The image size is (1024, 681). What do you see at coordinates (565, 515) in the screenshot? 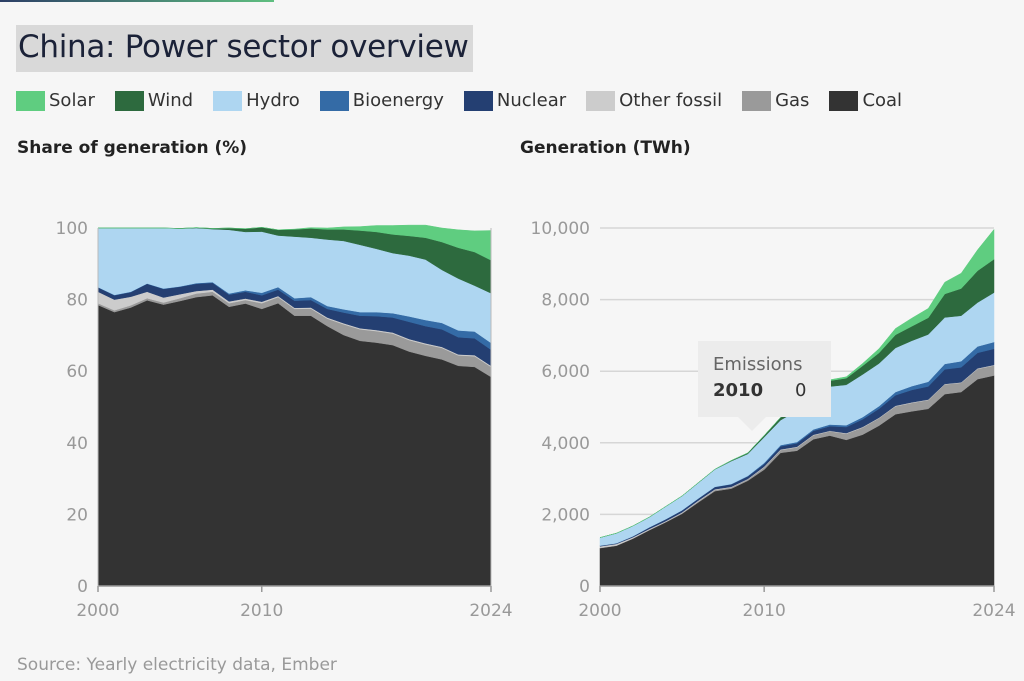
I see `y-tick-label: 2,000` at bounding box center [565, 515].